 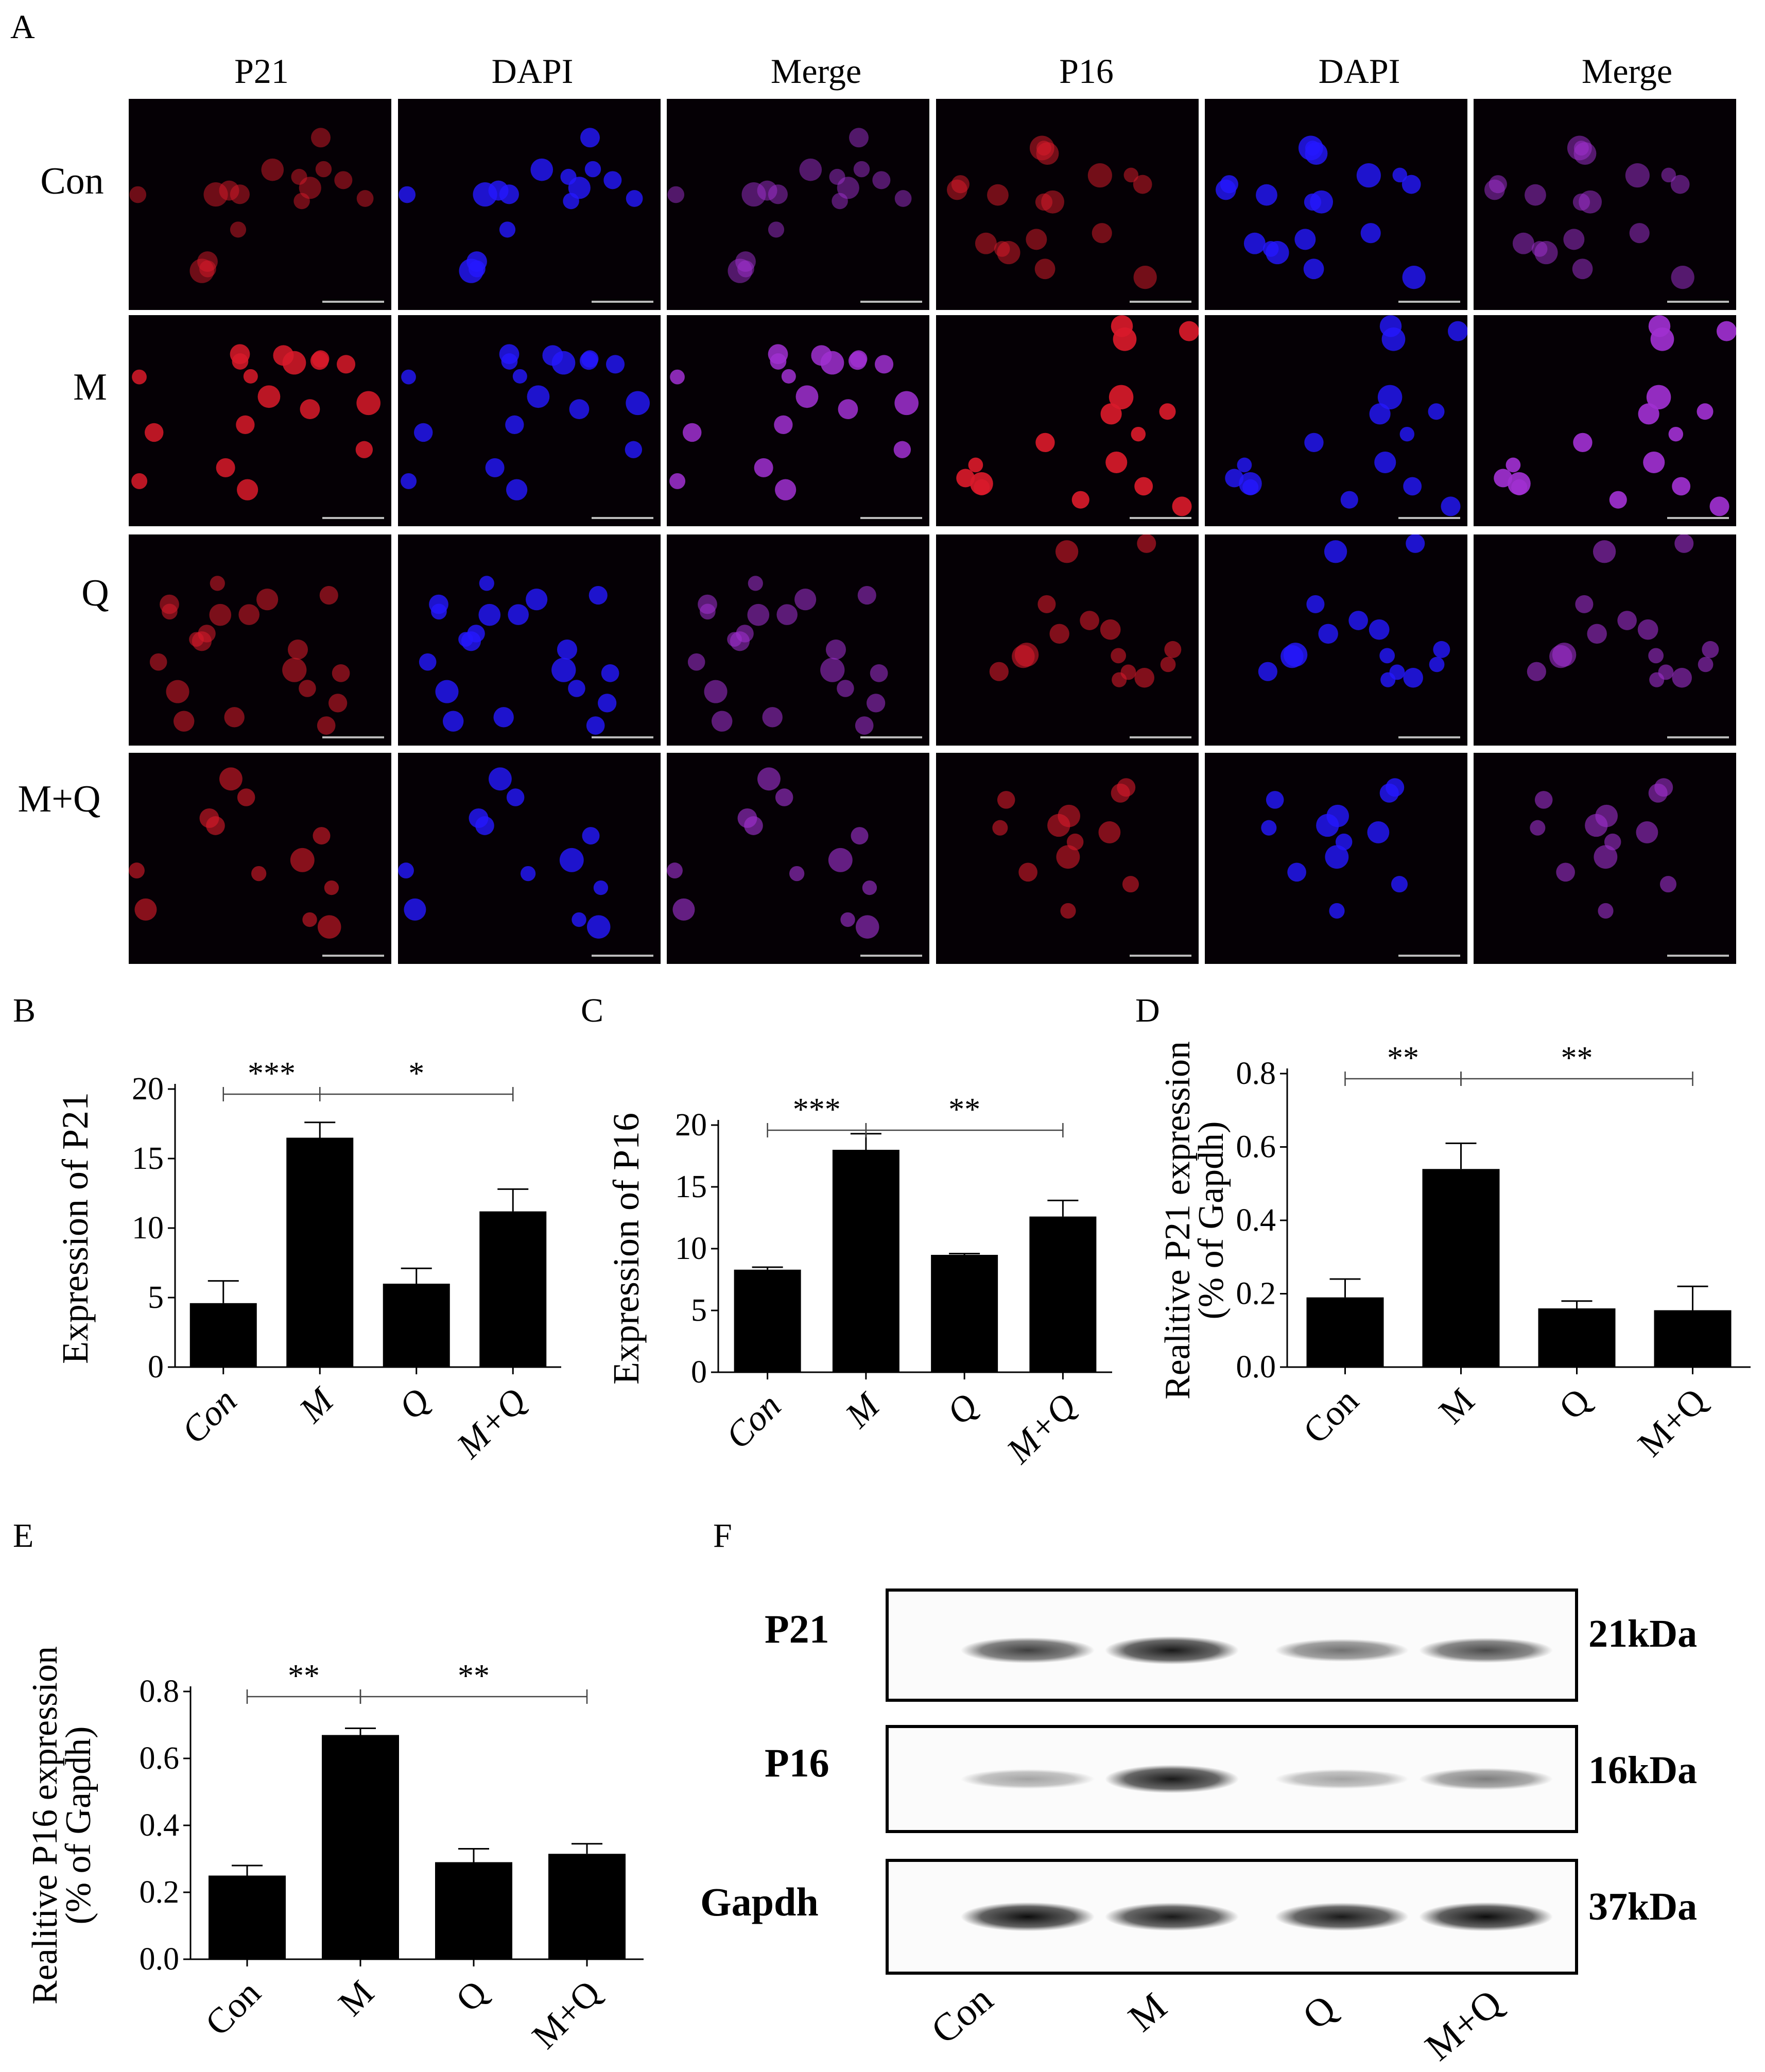 What do you see at coordinates (472, 1996) in the screenshot?
I see `x-tick-label: Q` at bounding box center [472, 1996].